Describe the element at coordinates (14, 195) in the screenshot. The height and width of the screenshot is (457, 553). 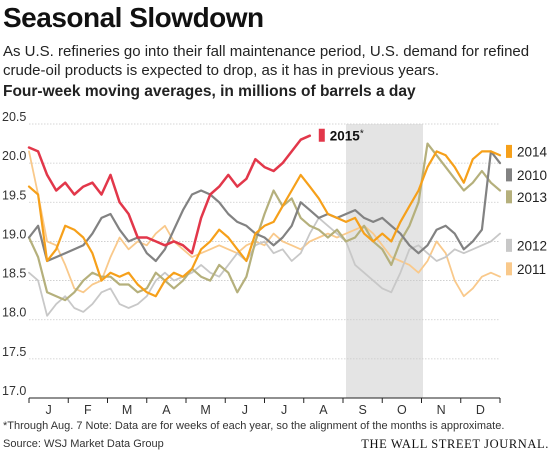
I see `y-tick-label: 19.5` at that location.